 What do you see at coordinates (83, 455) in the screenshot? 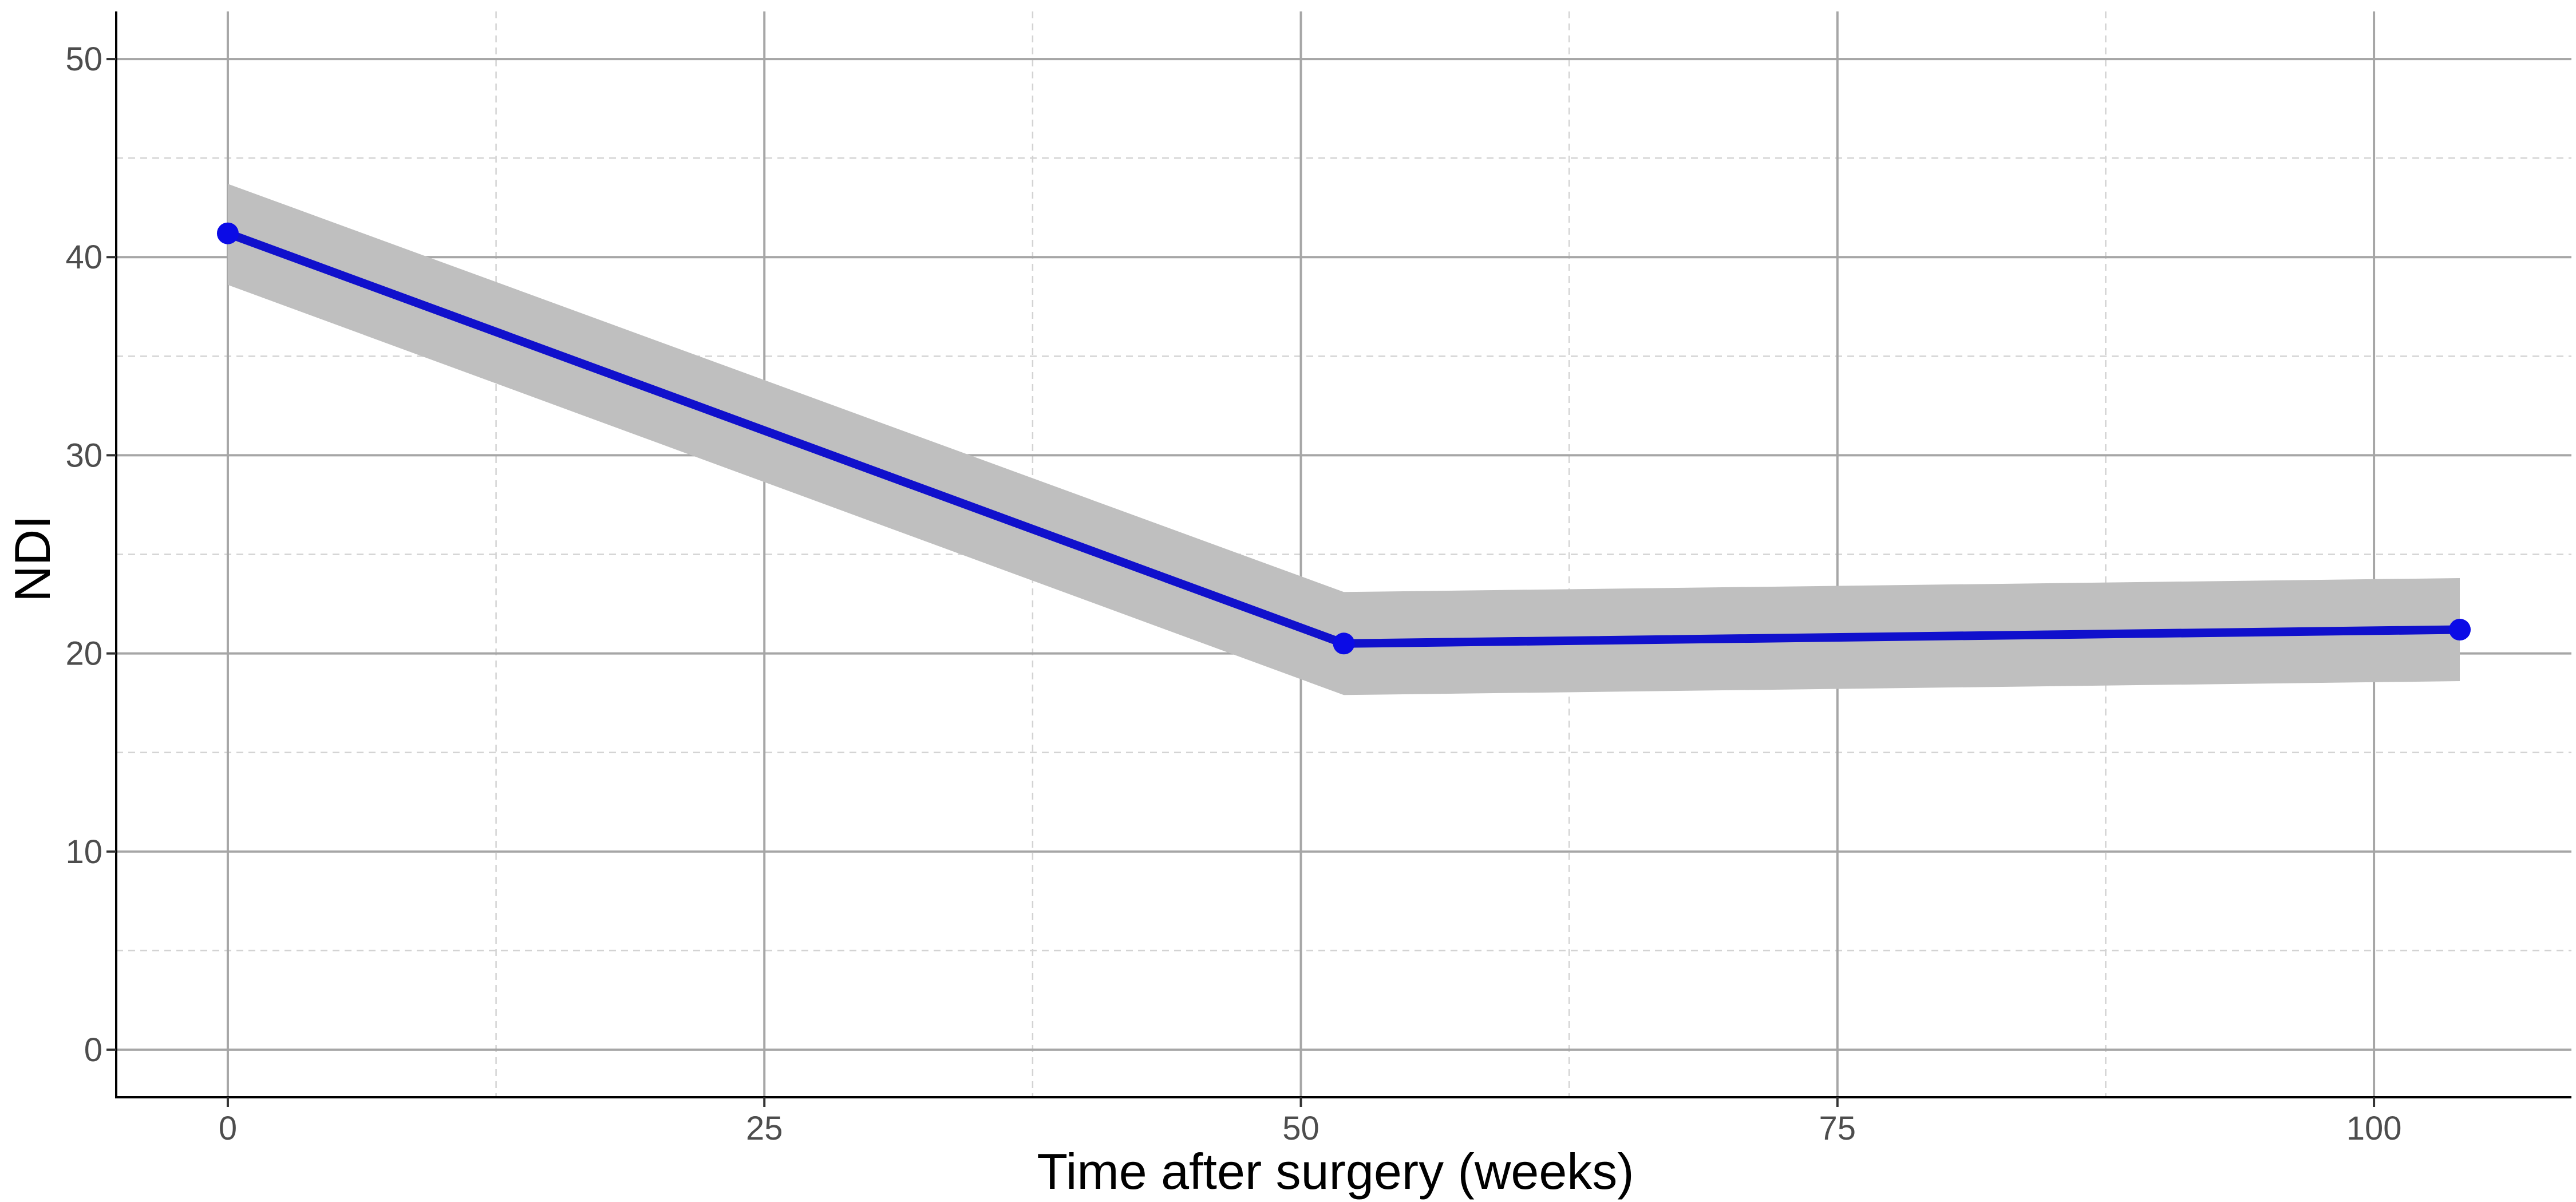
I see `y-tick-label: 30` at bounding box center [83, 455].